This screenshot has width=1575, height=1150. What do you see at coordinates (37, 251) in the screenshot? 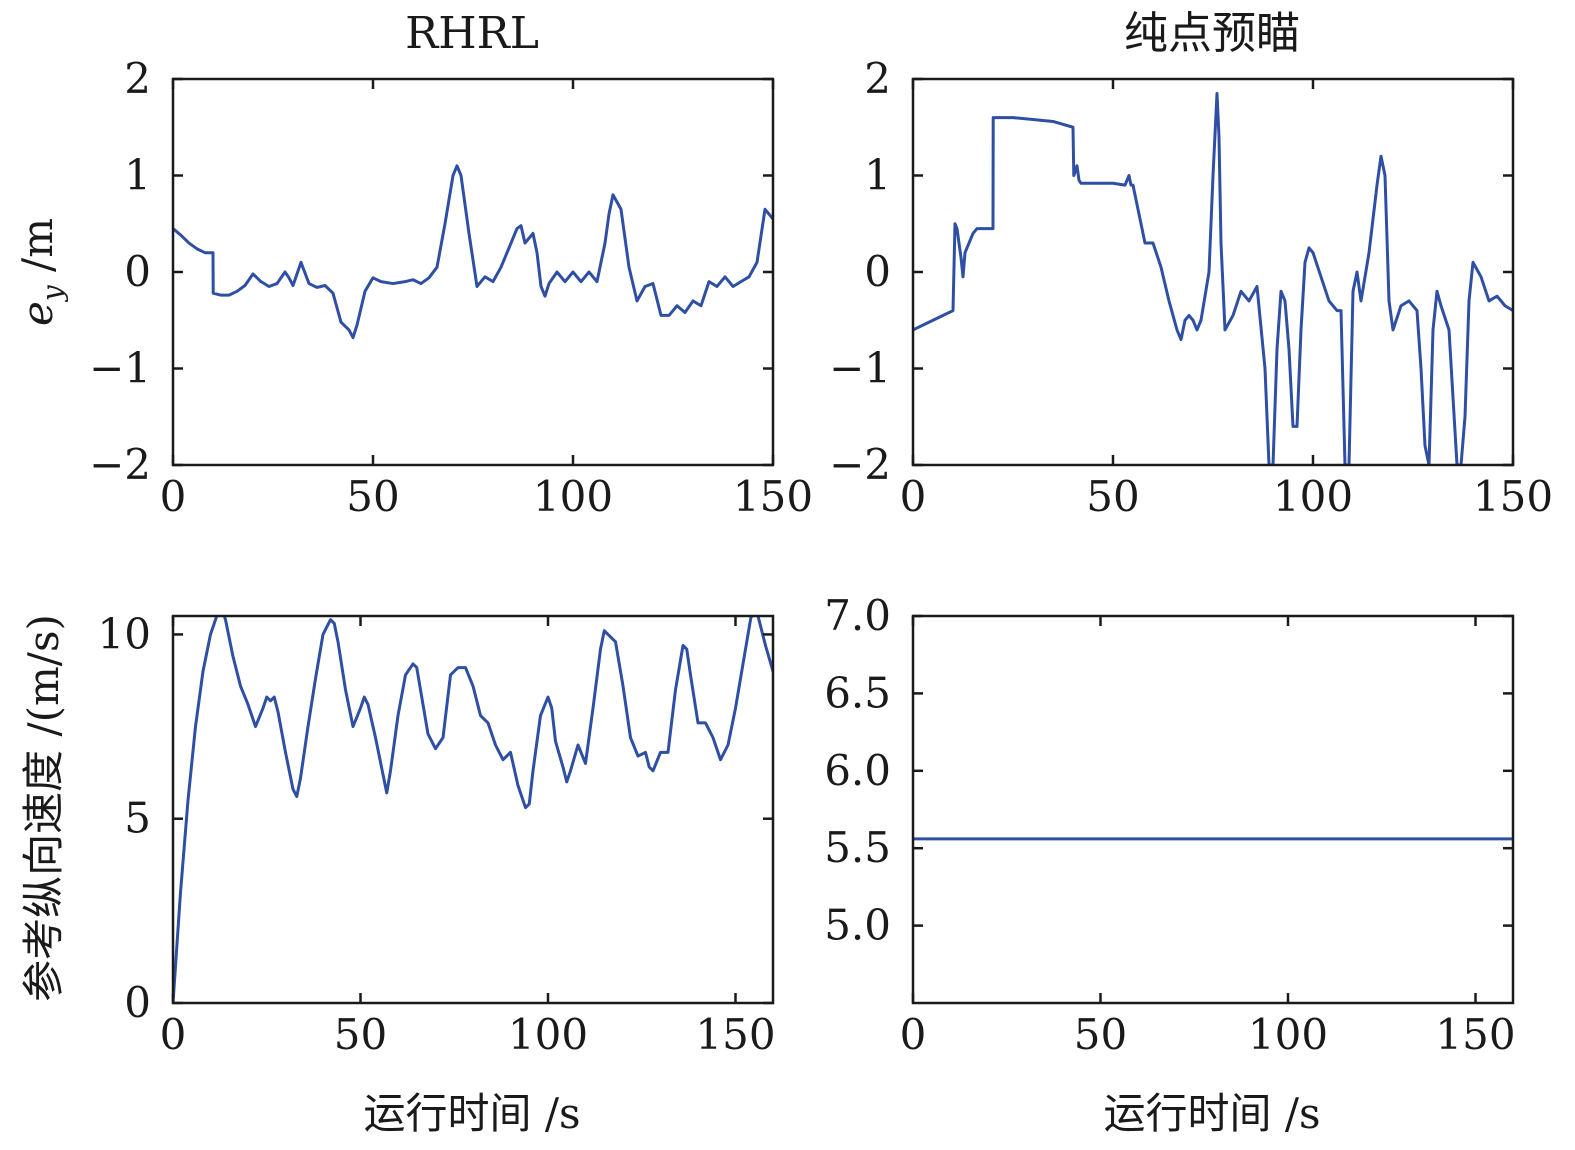
I see `ylabel-unit: /m` at bounding box center [37, 251].